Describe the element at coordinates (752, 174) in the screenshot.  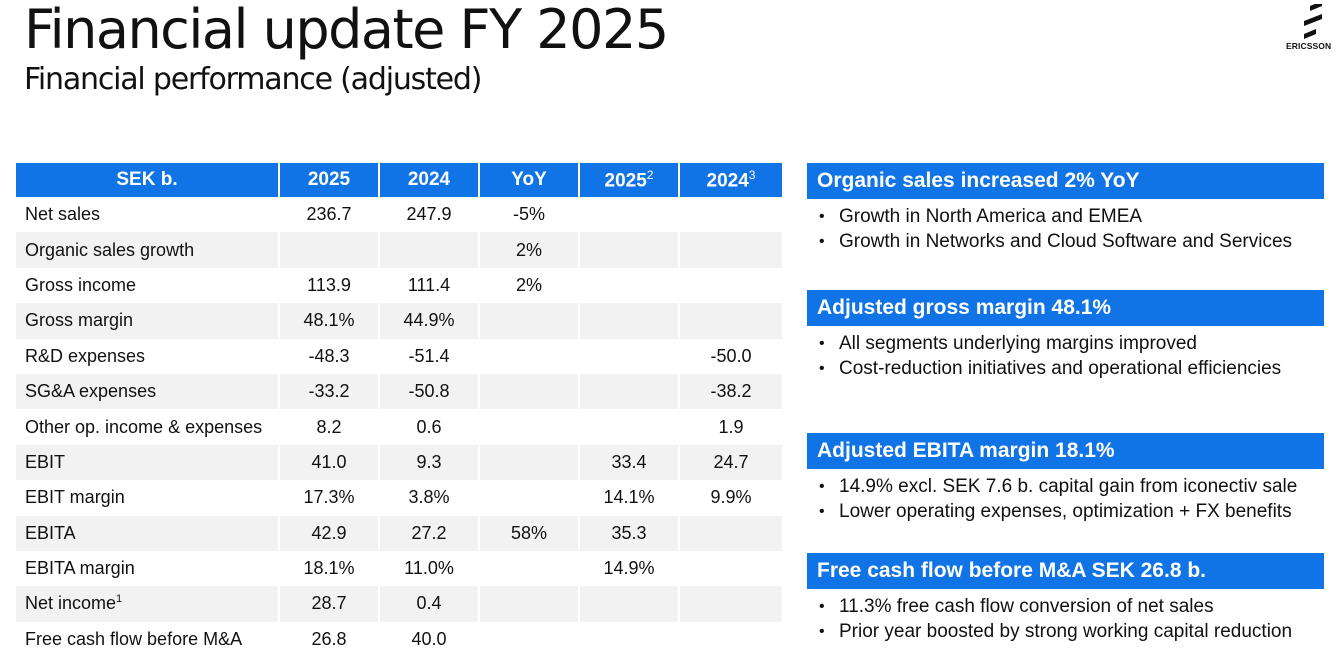
I see `footnote-marker: 3` at that location.